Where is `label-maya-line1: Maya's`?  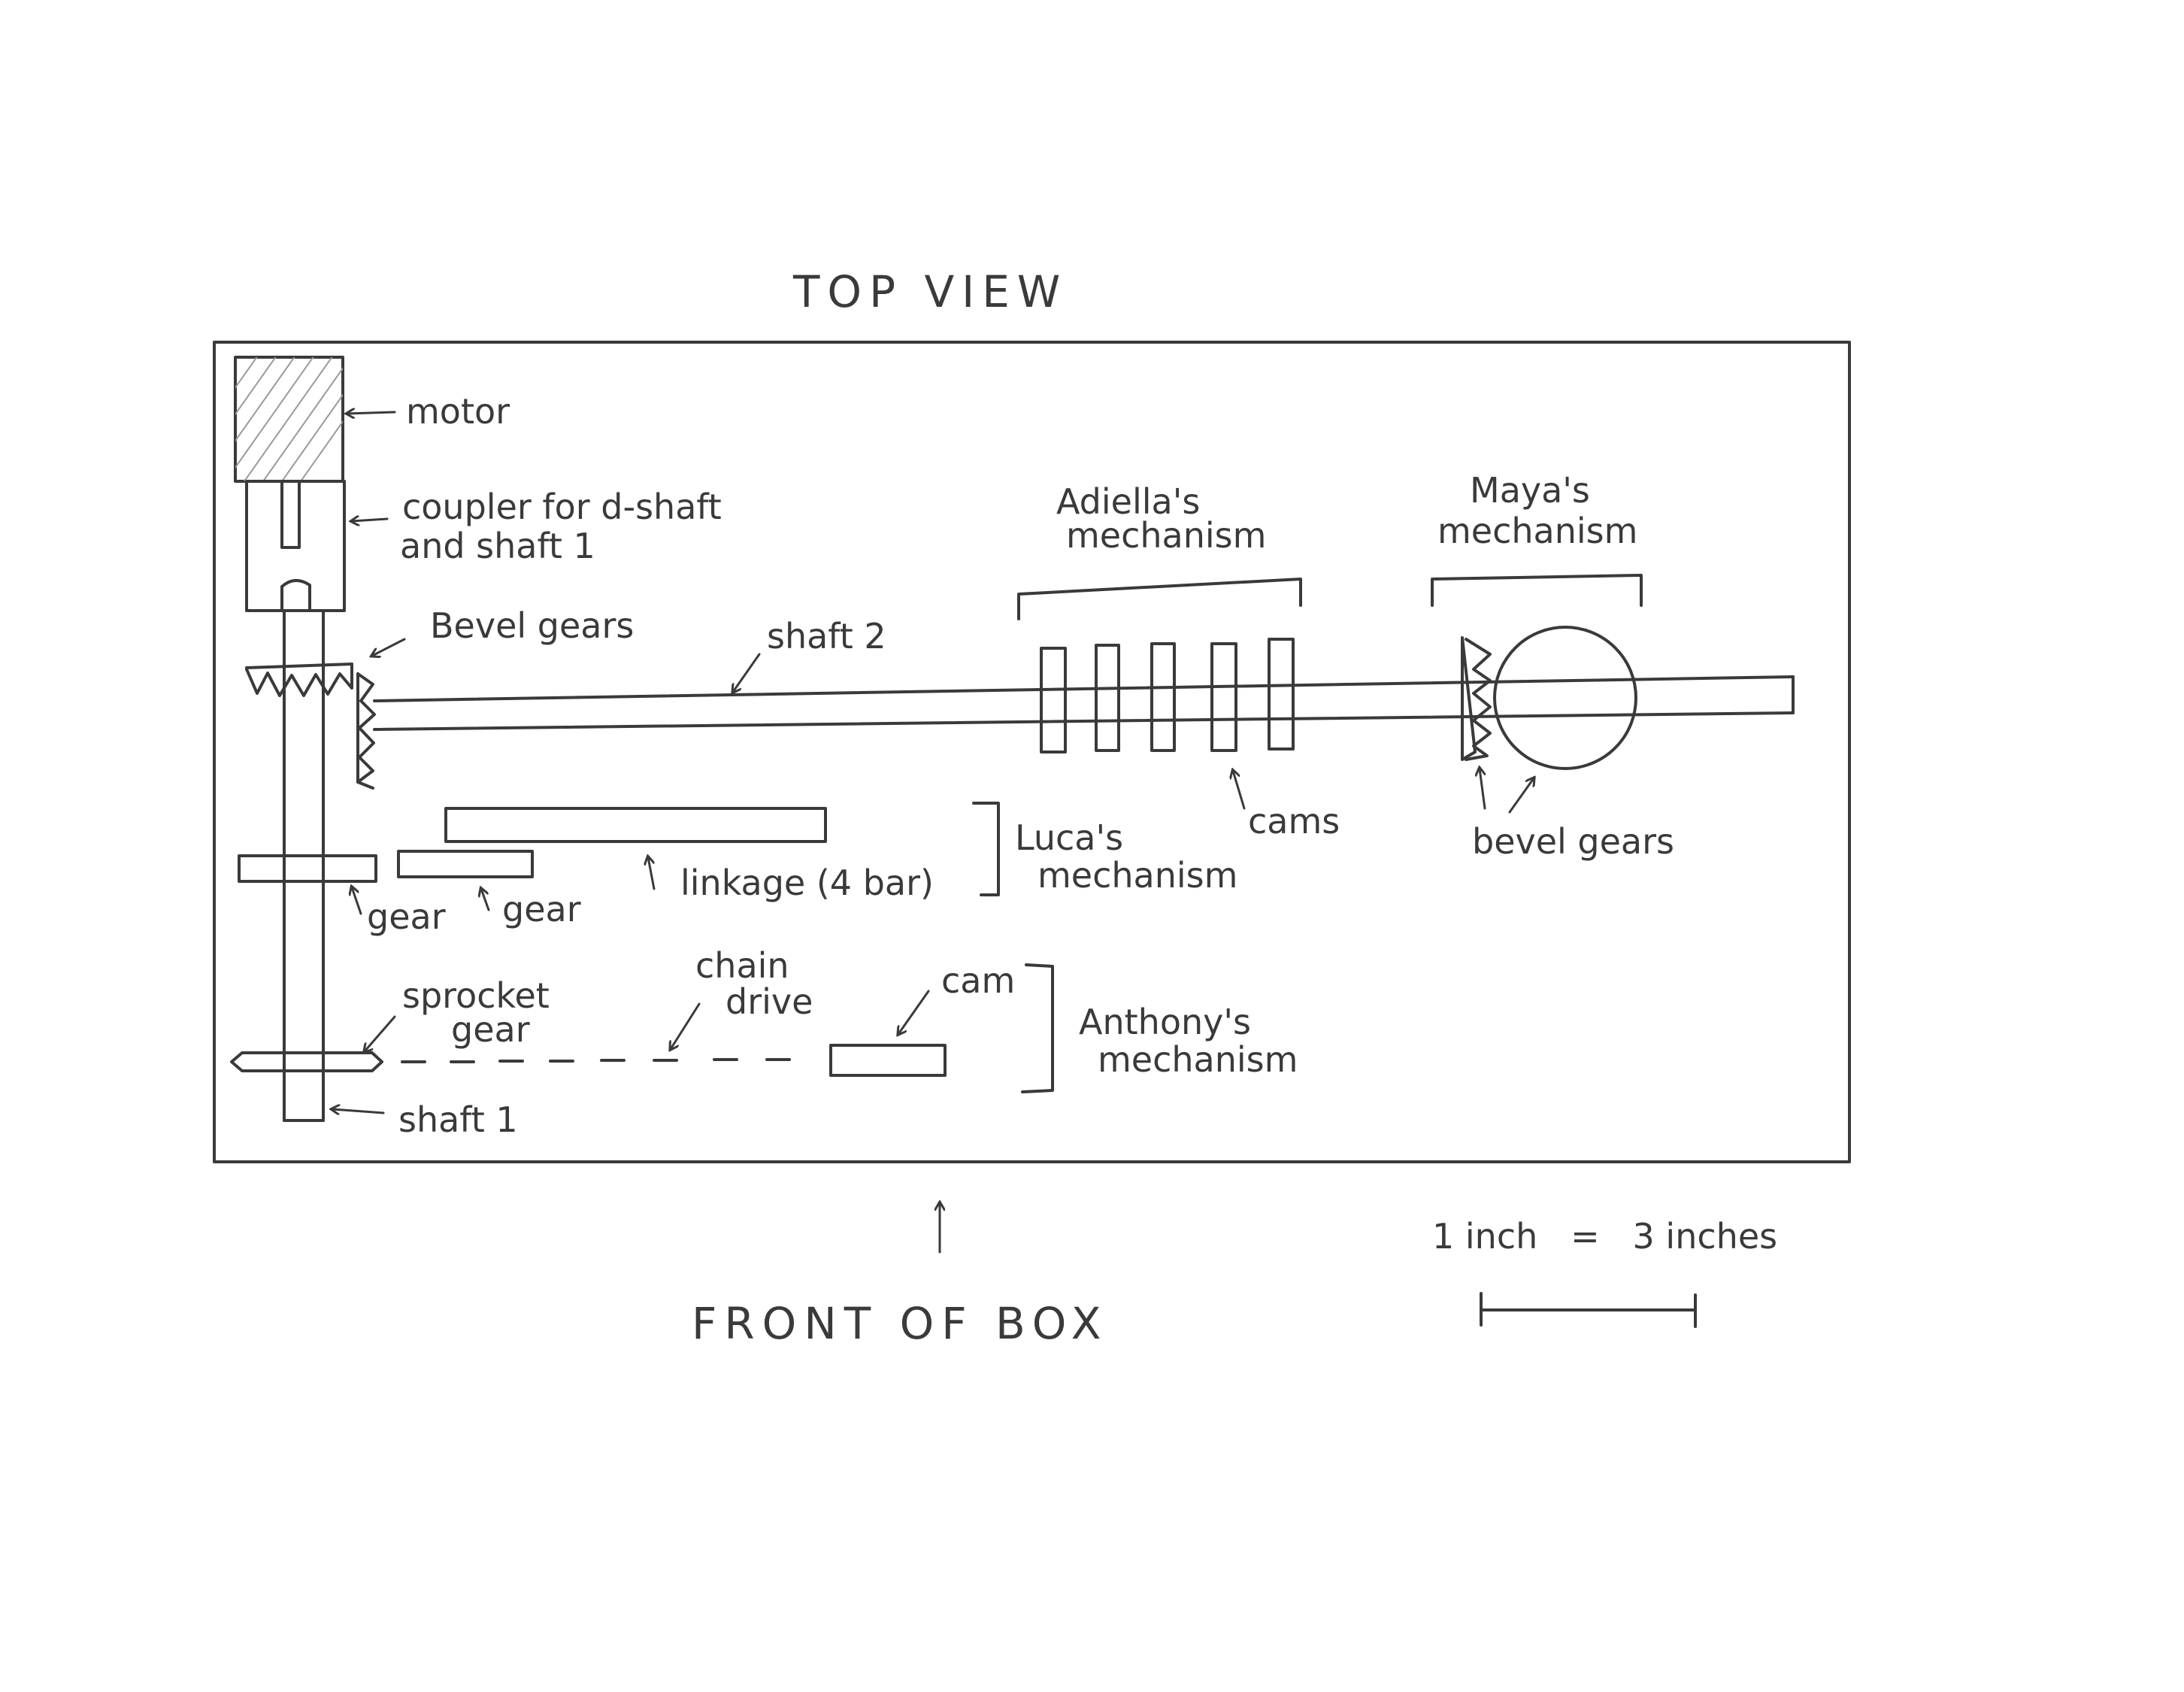
label-maya-line1: Maya's is located at coordinates (1530, 490).